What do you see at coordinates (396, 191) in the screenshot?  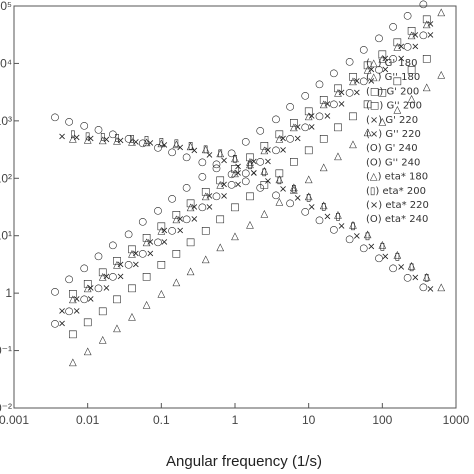 I see `legend-item: (▯) eta* 200` at bounding box center [396, 191].